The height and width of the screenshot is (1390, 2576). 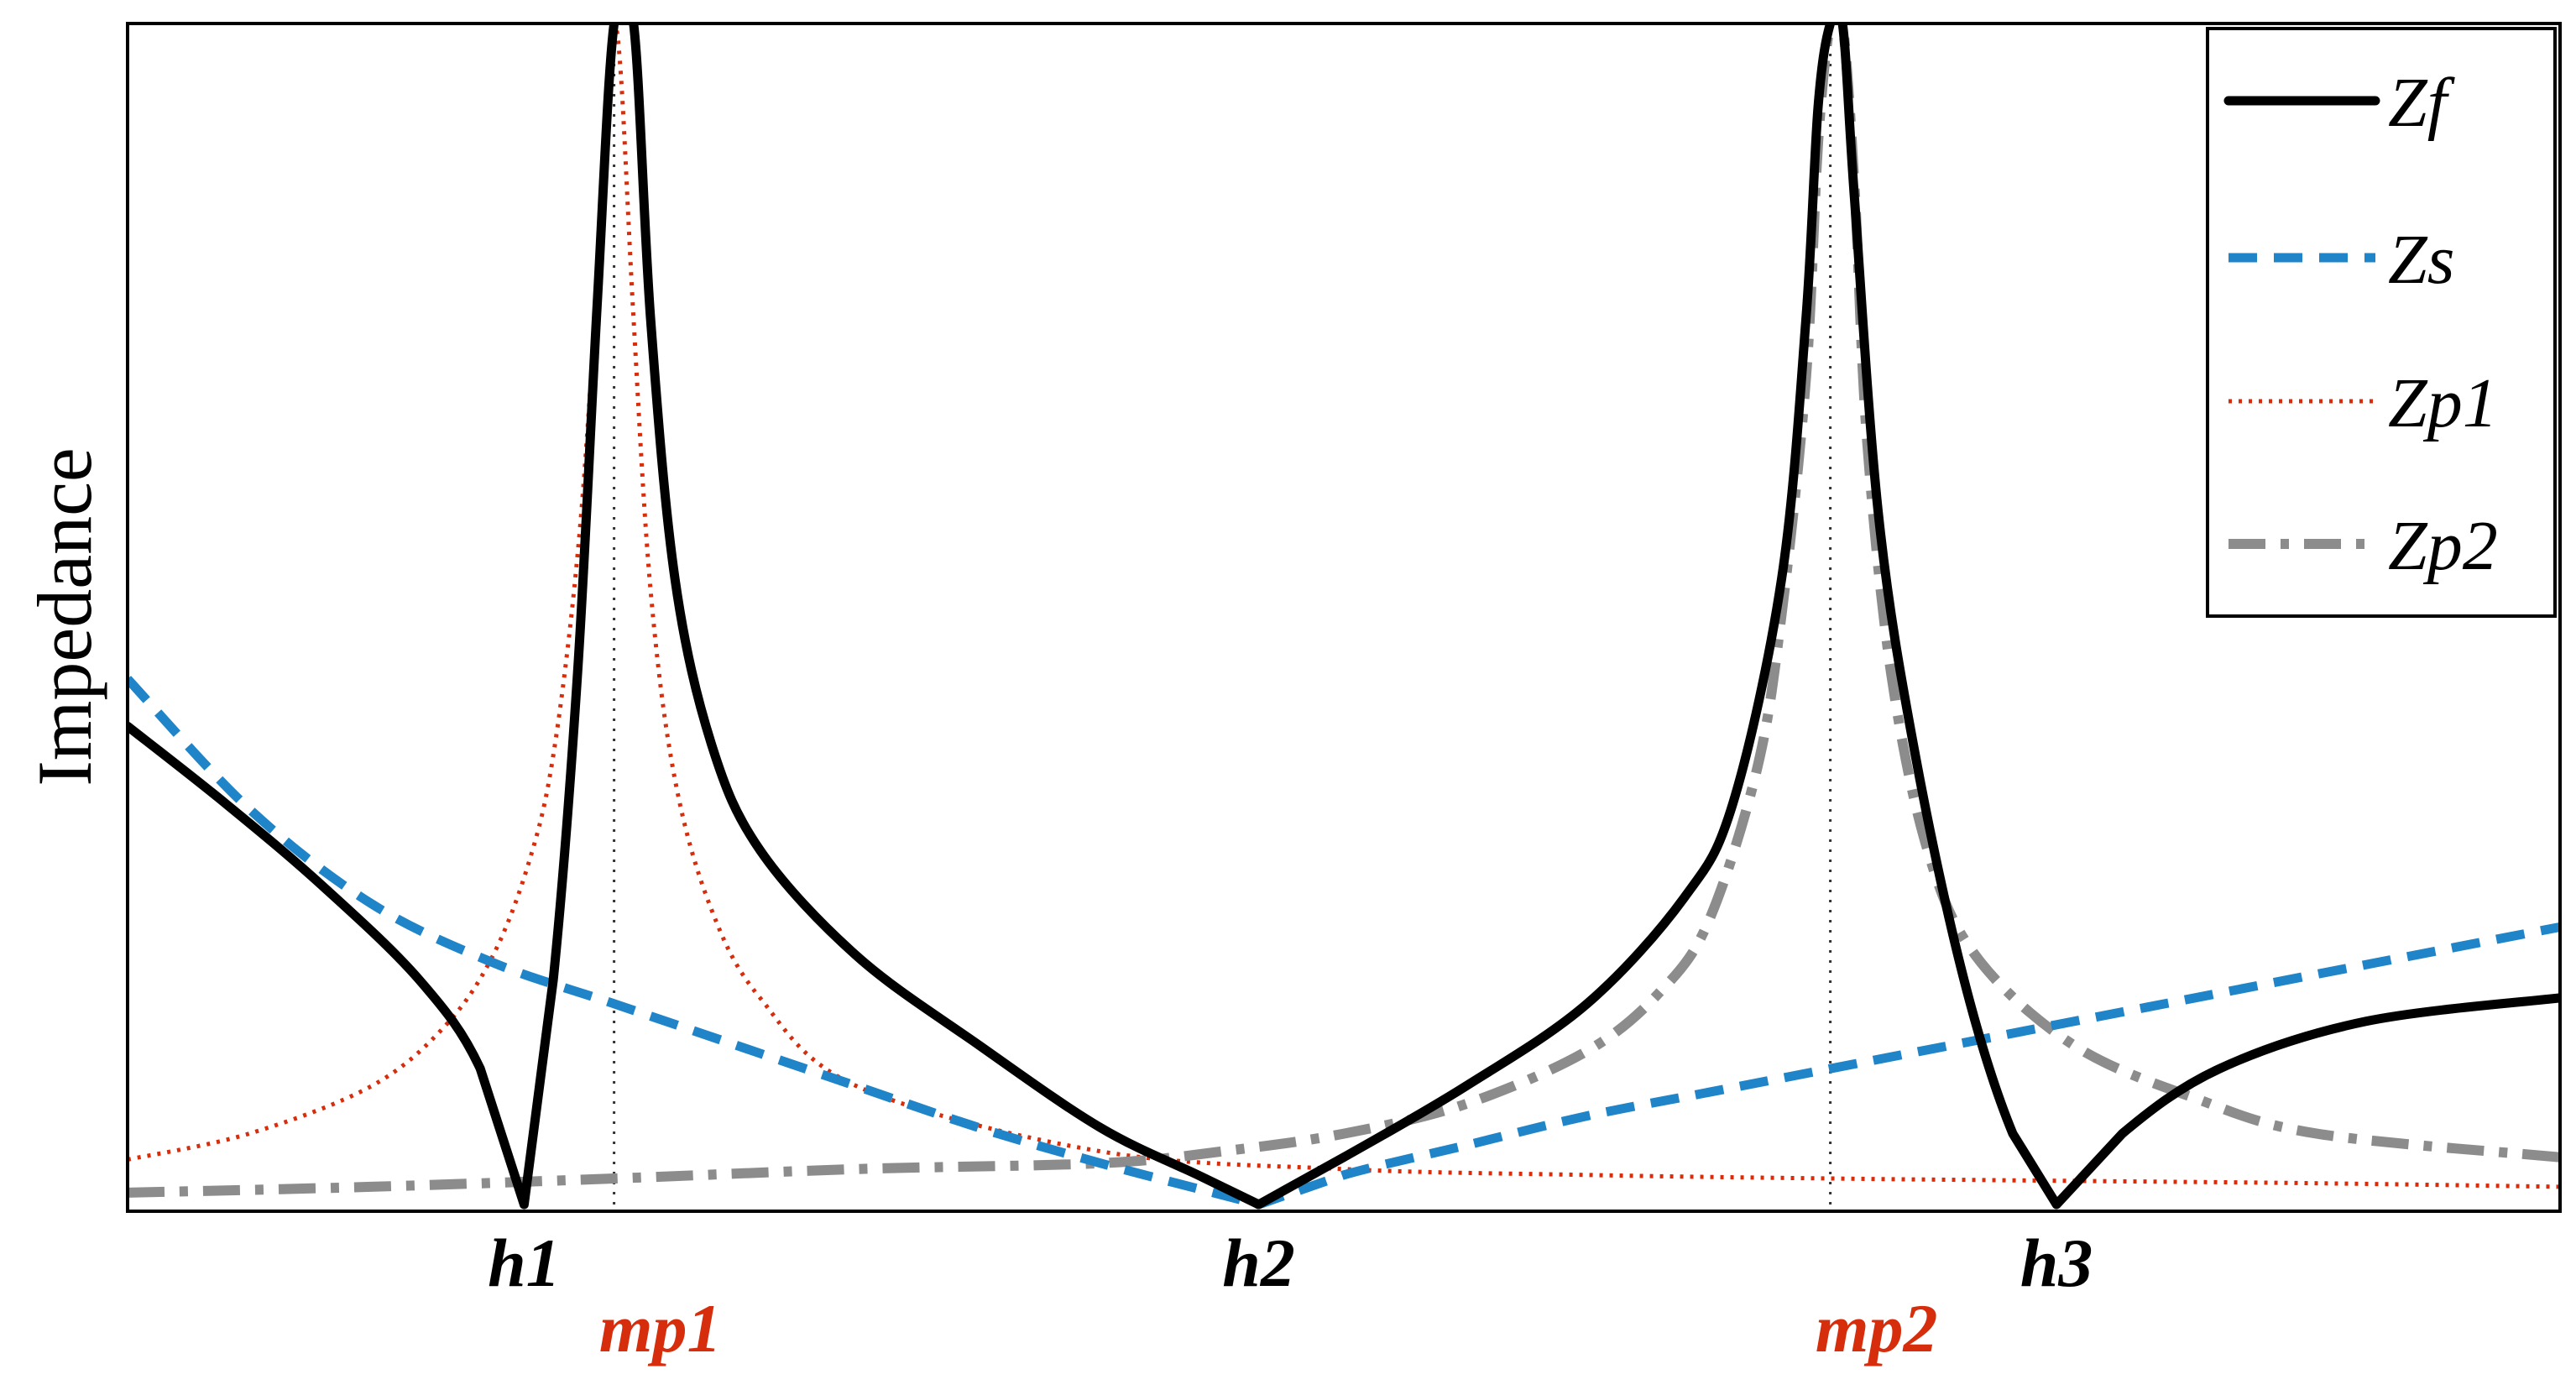 I want to click on marker-label-mp2: mp2, so click(x=1877, y=1328).